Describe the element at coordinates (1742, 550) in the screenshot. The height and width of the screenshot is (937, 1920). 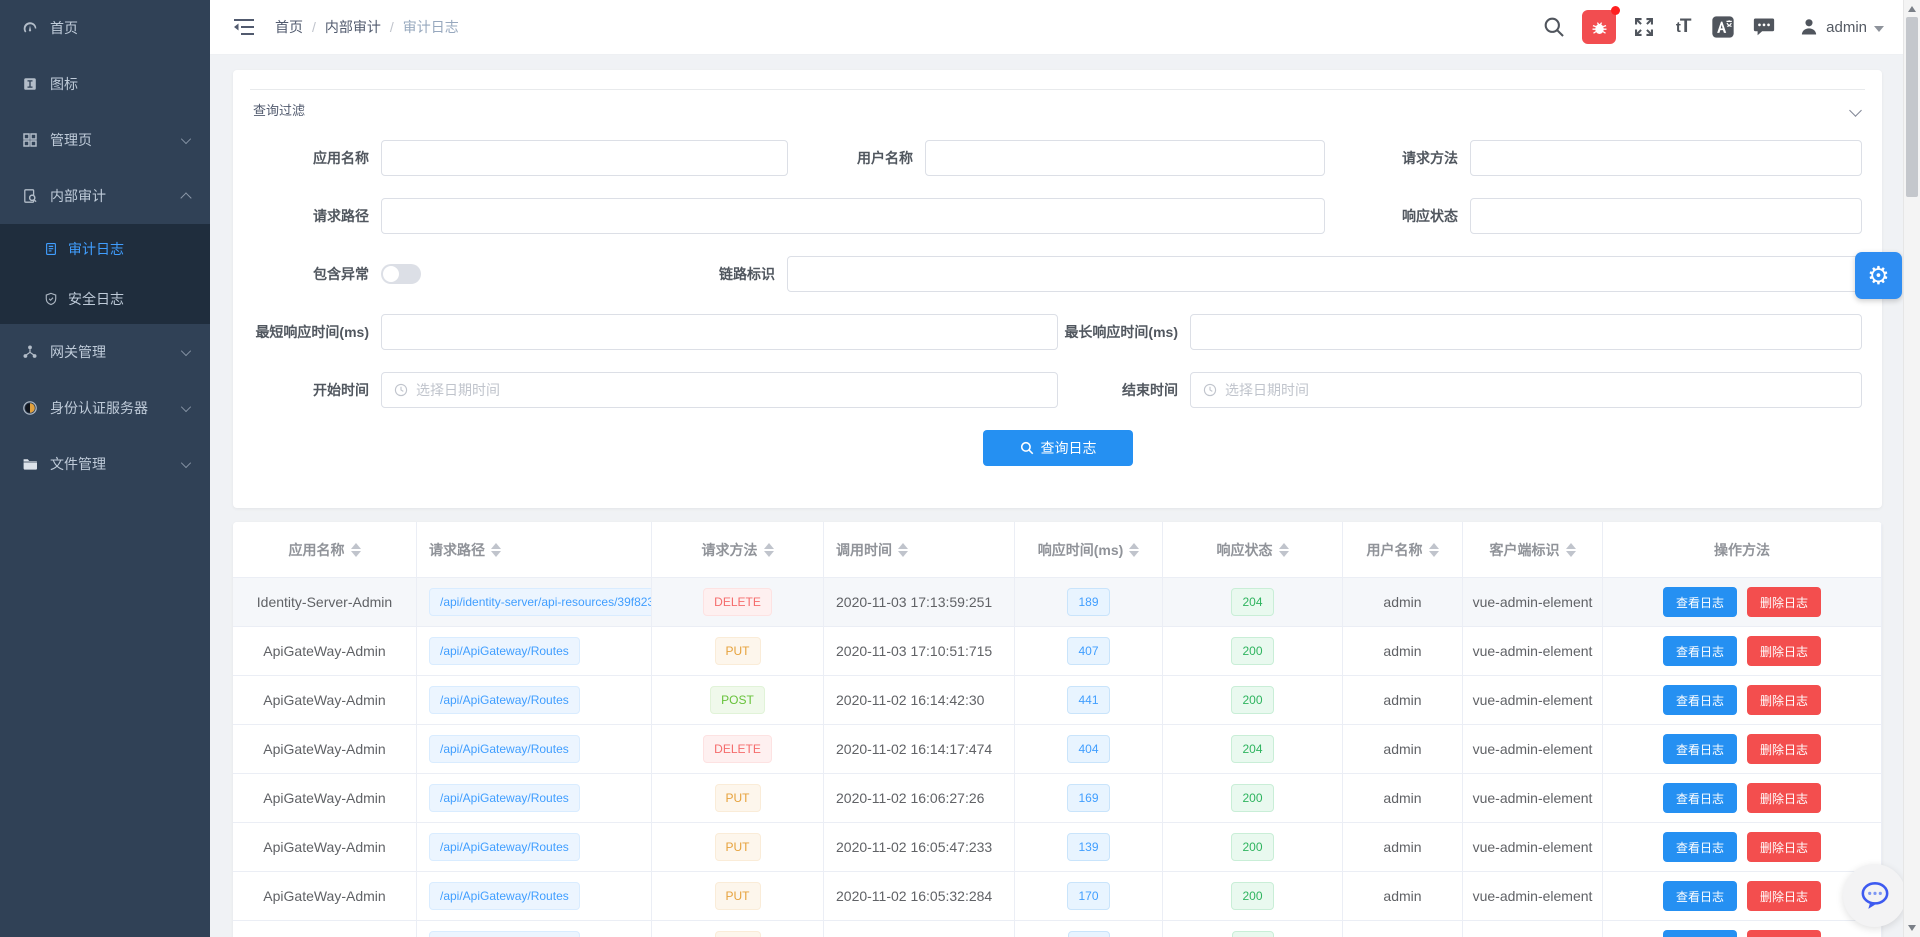
I see `column-header: 操作方法` at that location.